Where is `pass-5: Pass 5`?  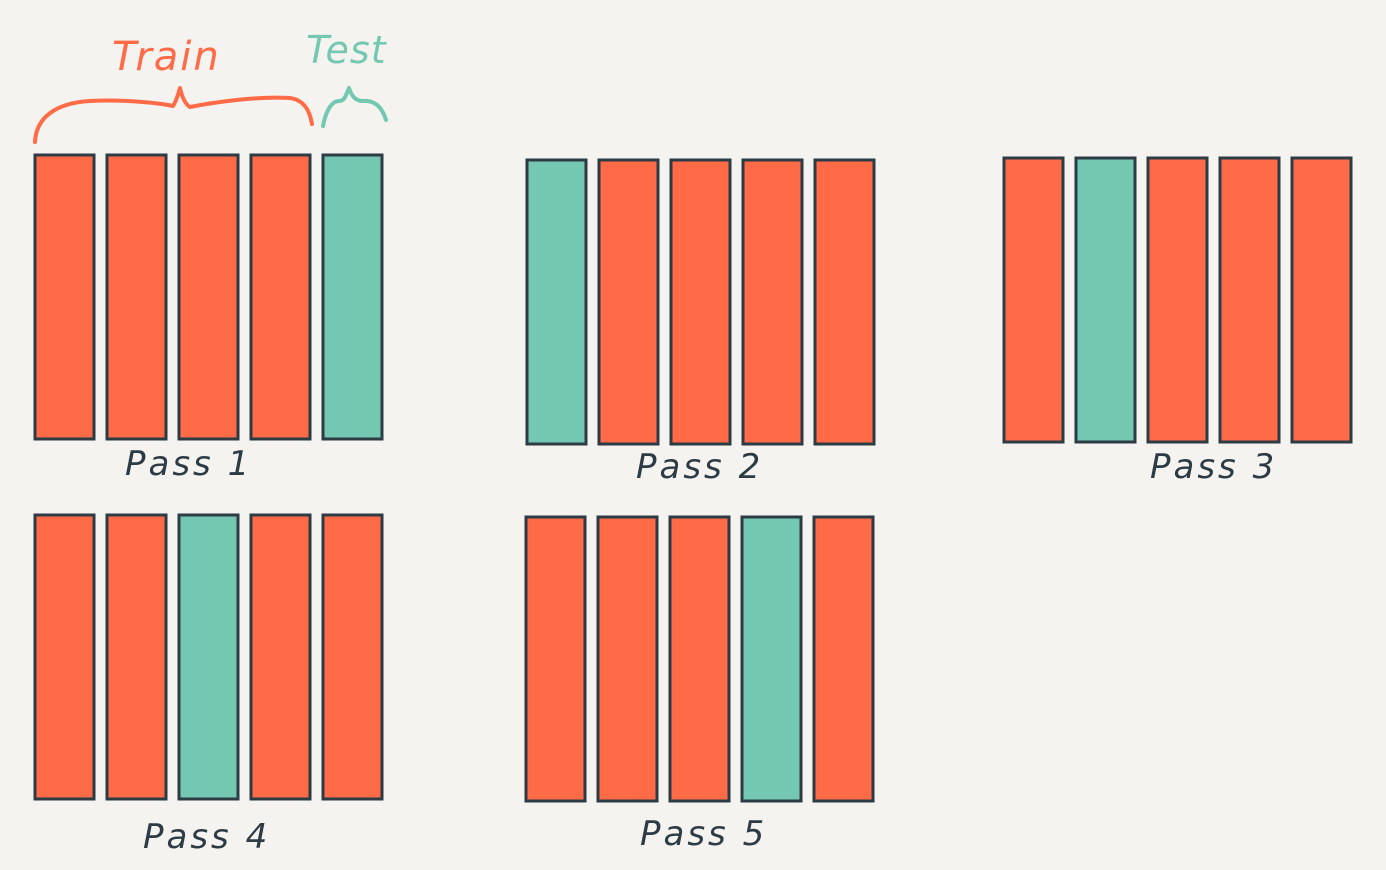
pass-5: Pass 5 is located at coordinates (699, 684).